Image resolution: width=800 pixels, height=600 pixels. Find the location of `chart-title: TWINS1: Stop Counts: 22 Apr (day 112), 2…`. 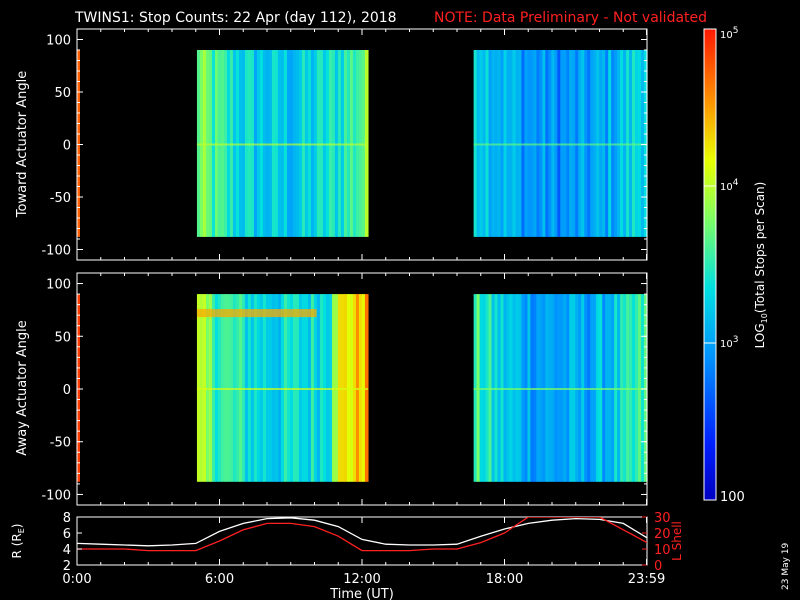

chart-title: TWINS1: Stop Counts: 22 Apr (day 112), 2… is located at coordinates (235, 18).